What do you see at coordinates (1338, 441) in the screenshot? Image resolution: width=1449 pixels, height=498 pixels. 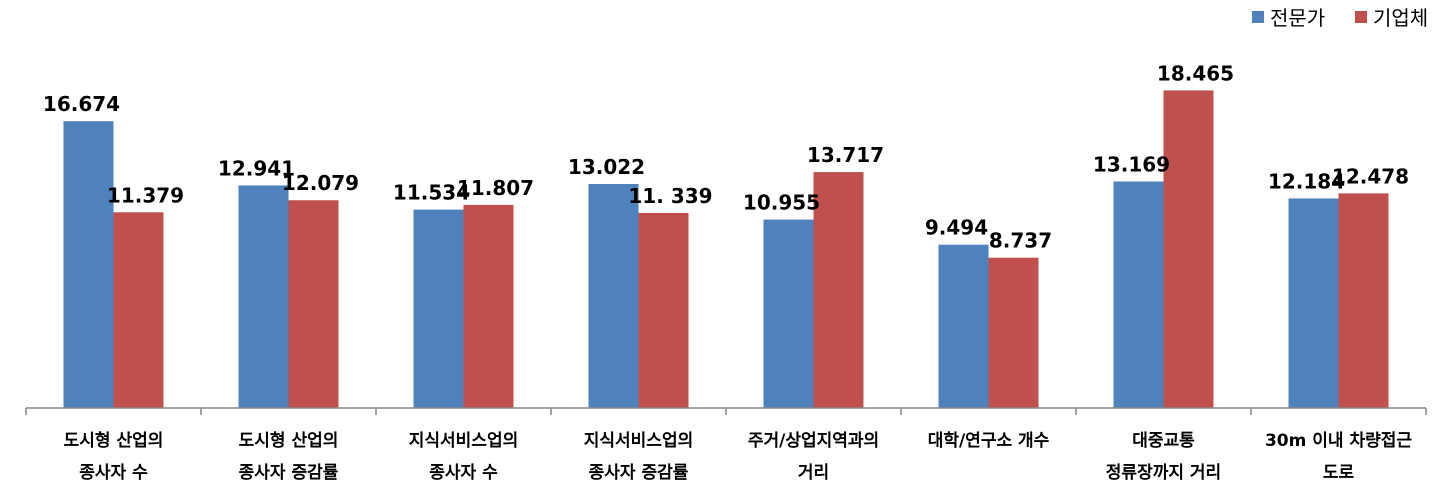 I see `category-label: 30m 이내 차량접근` at bounding box center [1338, 441].